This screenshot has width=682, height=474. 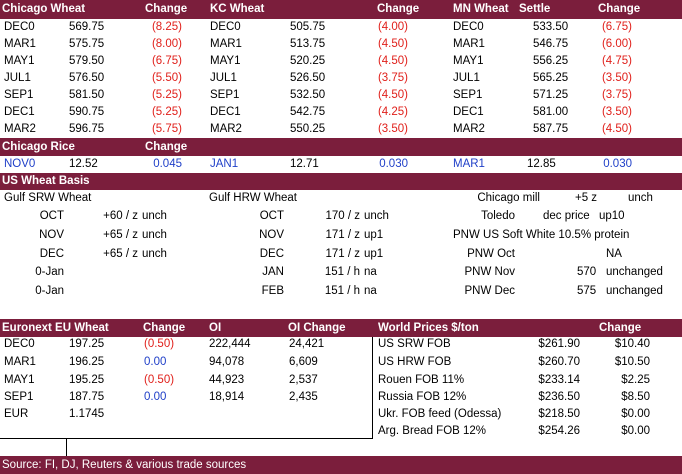 I want to click on location: PNW US Soft White 10.5% protein, so click(x=541, y=235).